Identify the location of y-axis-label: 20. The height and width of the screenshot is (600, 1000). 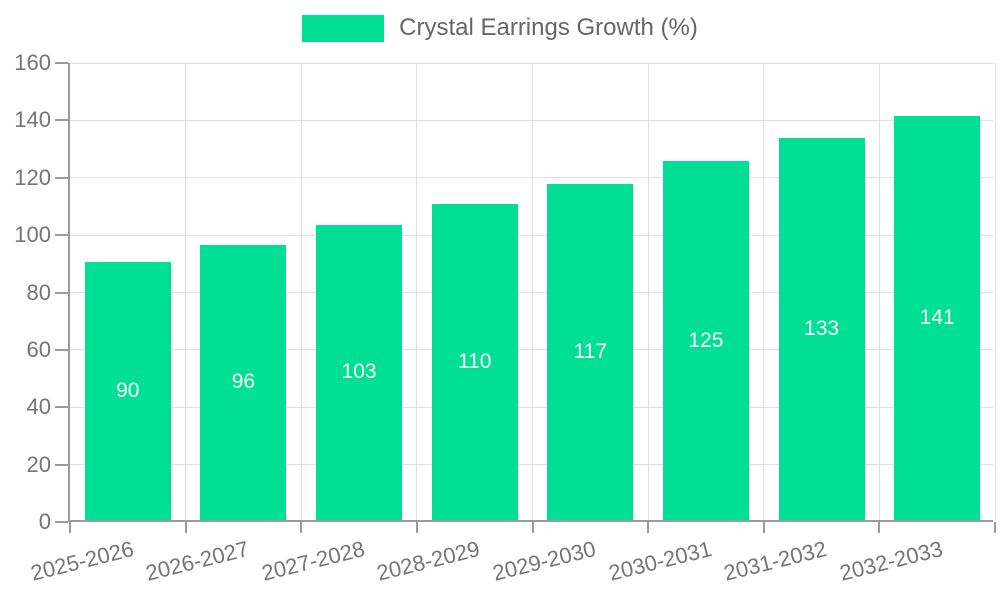
(38, 464).